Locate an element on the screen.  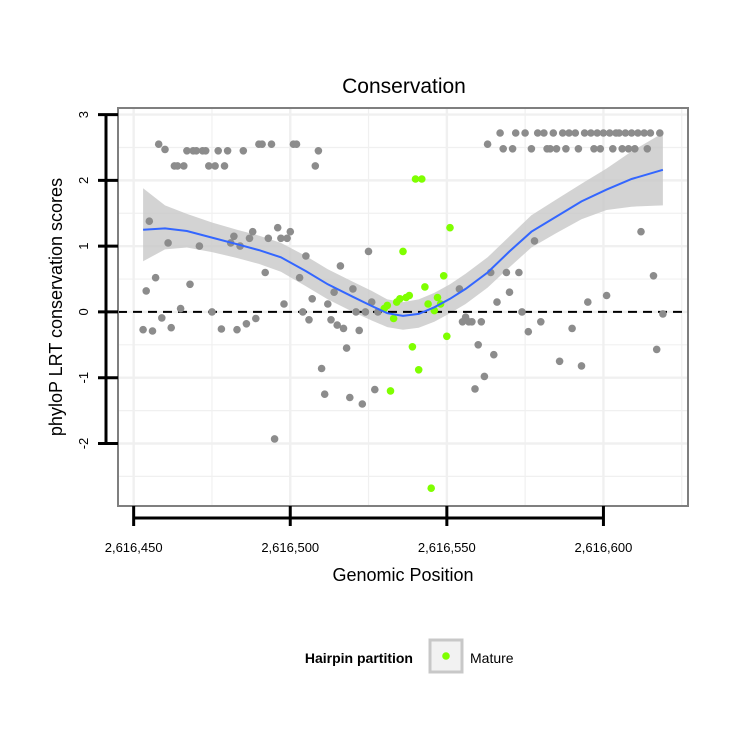
y-tick-label: 3 is located at coordinates (83, 114).